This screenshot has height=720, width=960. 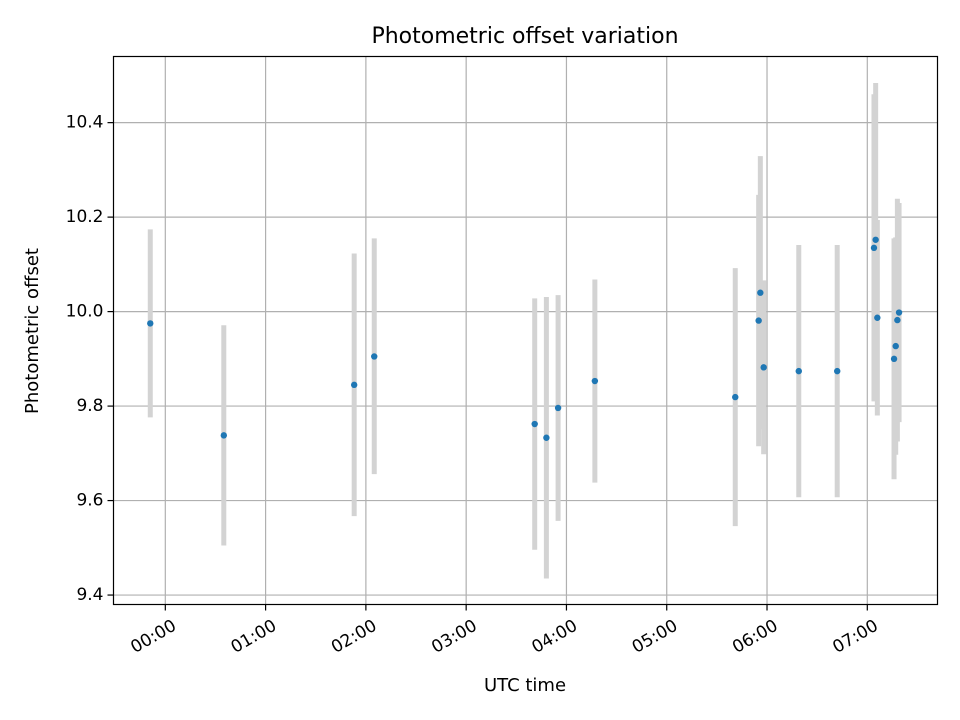 What do you see at coordinates (85, 123) in the screenshot?
I see `y-tick-label: 10.4` at bounding box center [85, 123].